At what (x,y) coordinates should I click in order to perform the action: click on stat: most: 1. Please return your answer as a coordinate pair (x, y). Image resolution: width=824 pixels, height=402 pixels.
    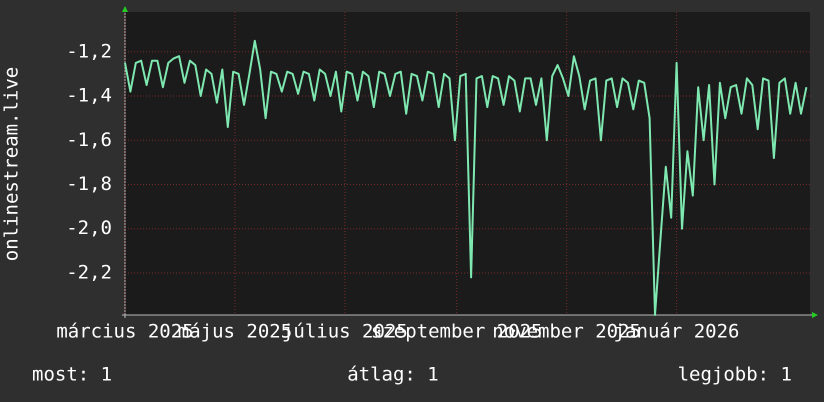
    Looking at the image, I should click on (72, 375).